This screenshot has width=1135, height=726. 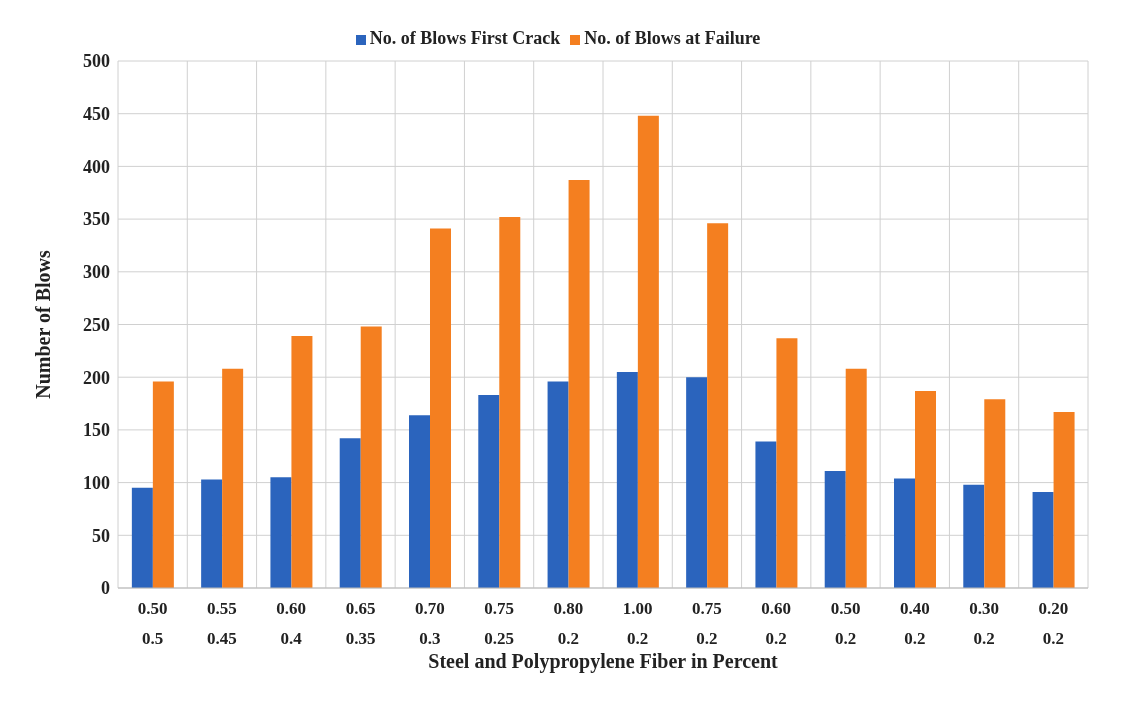 I want to click on y-tick-label: 0, so click(x=105, y=588).